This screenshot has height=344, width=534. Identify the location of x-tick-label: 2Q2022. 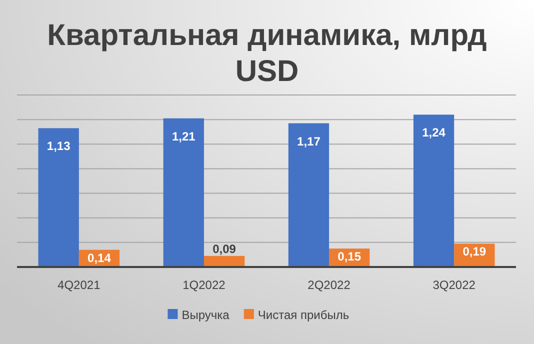
(329, 285).